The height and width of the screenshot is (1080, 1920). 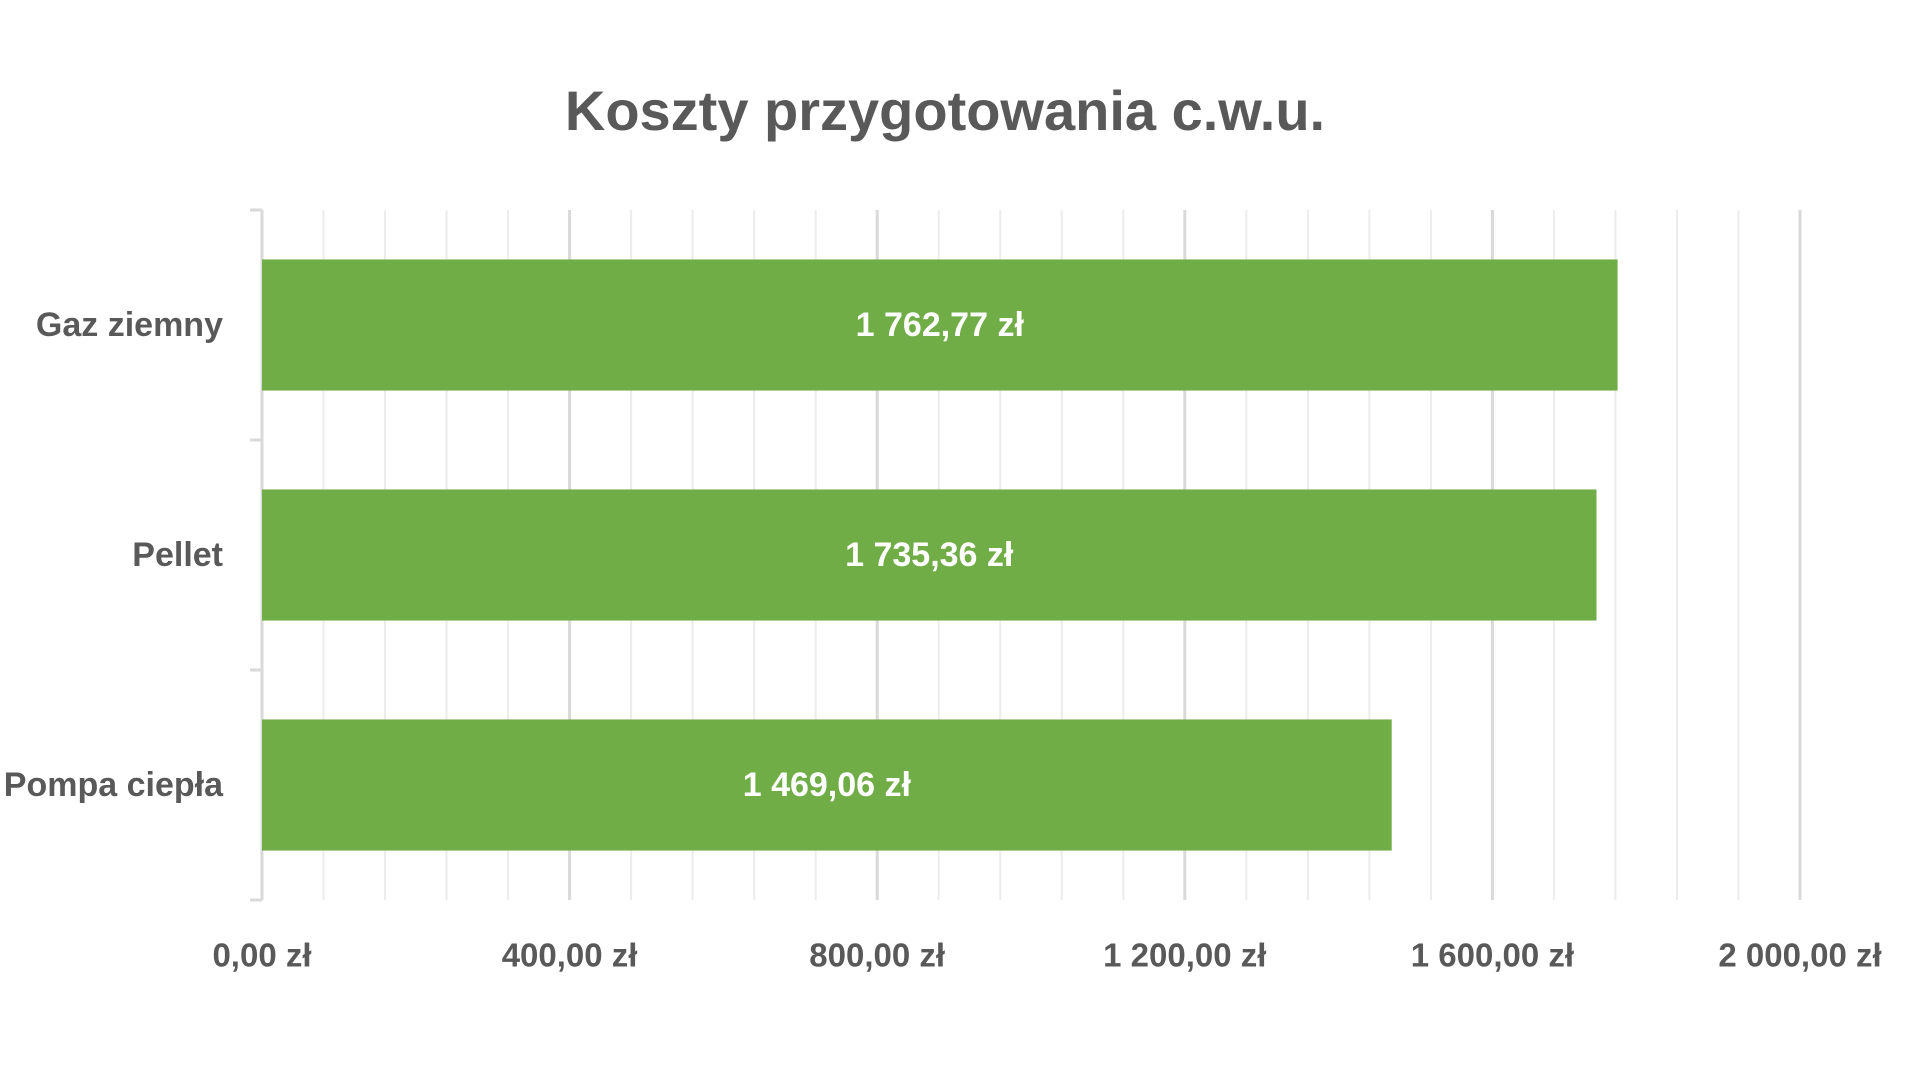 I want to click on x-tick-label: 1 600,00 zł, so click(x=1492, y=955).